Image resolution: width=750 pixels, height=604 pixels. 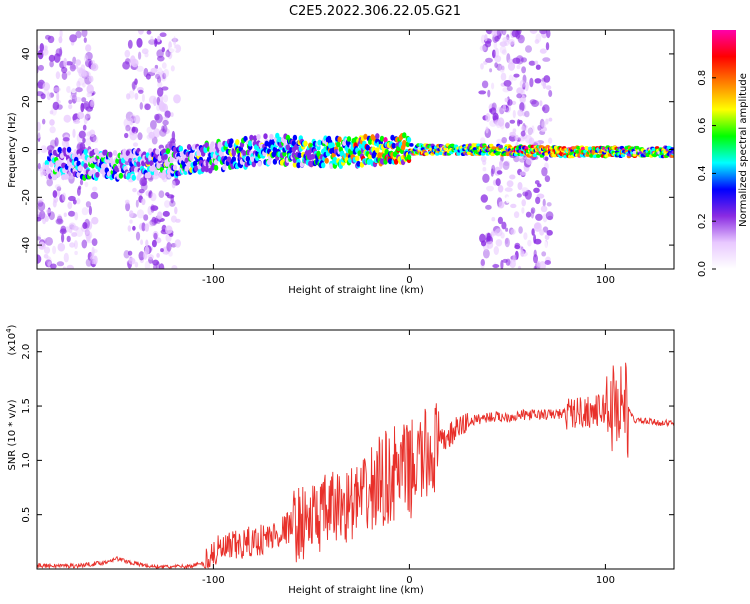 What do you see at coordinates (702, 173) in the screenshot?
I see `colorbar-tick-label: 0.4` at bounding box center [702, 173].